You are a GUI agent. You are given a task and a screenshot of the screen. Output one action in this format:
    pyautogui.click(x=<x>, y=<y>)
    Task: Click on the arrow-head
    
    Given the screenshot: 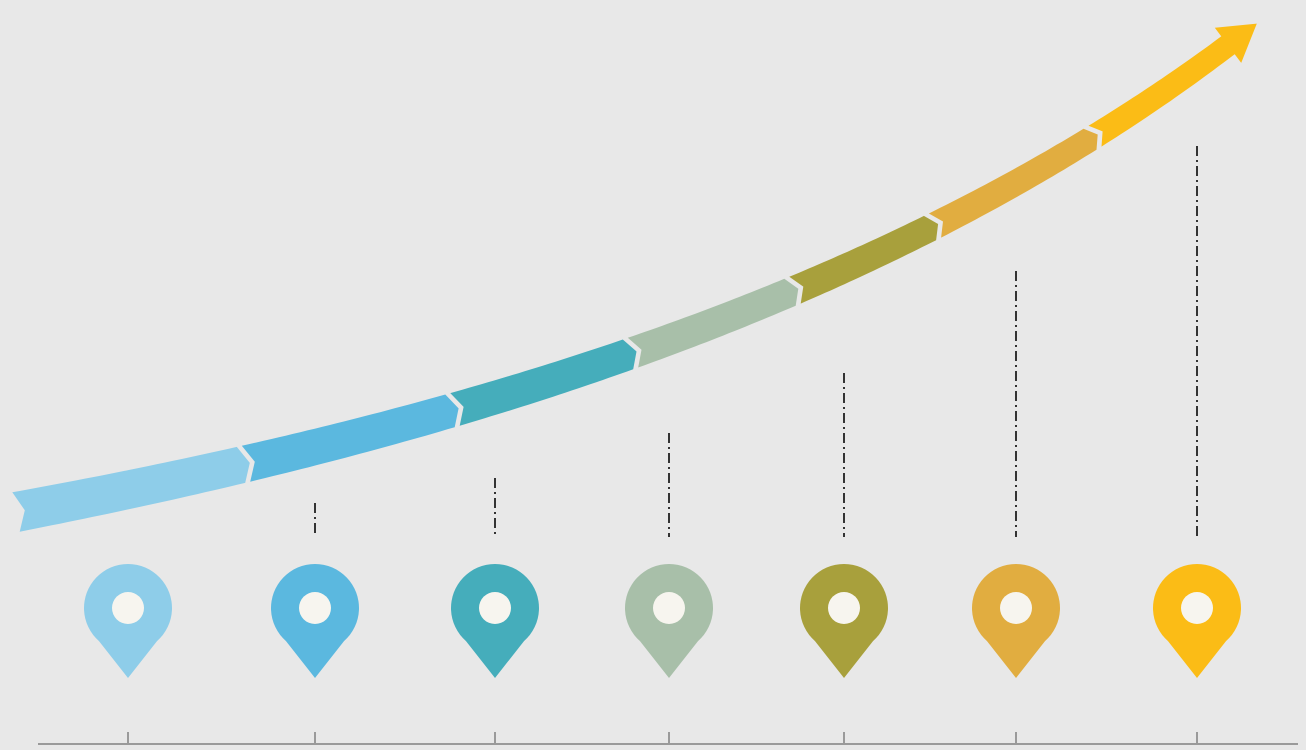 What is the action you would take?
    pyautogui.click(x=1235, y=43)
    